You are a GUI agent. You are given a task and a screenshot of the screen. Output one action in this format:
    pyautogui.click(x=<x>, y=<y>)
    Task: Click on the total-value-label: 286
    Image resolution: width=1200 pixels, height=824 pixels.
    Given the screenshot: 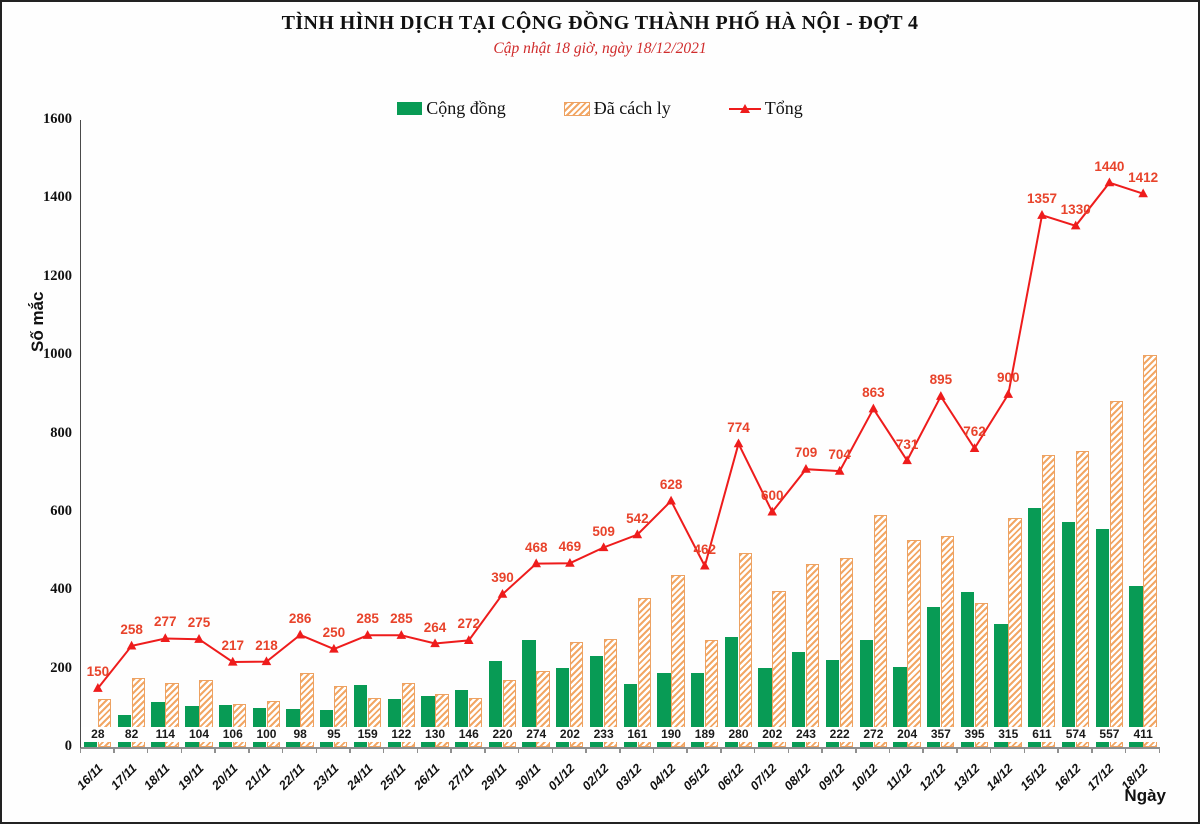 What is the action you would take?
    pyautogui.click(x=300, y=618)
    